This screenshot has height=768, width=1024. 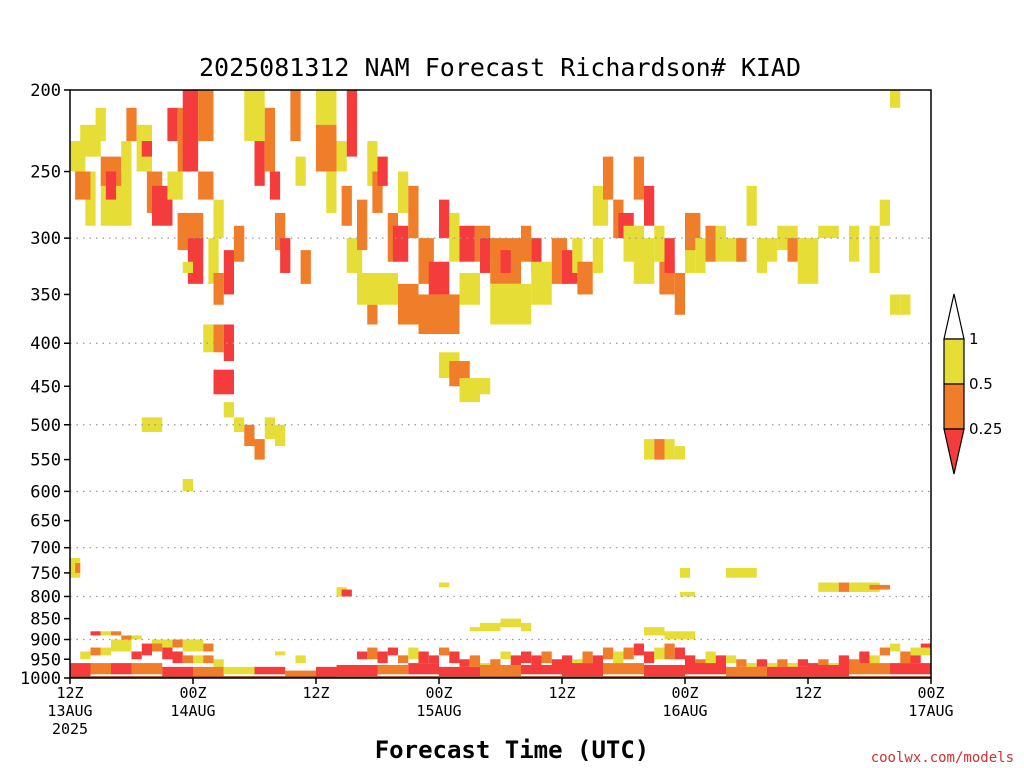 What do you see at coordinates (974, 339) in the screenshot?
I see `colorbar-level-label: 1` at bounding box center [974, 339].